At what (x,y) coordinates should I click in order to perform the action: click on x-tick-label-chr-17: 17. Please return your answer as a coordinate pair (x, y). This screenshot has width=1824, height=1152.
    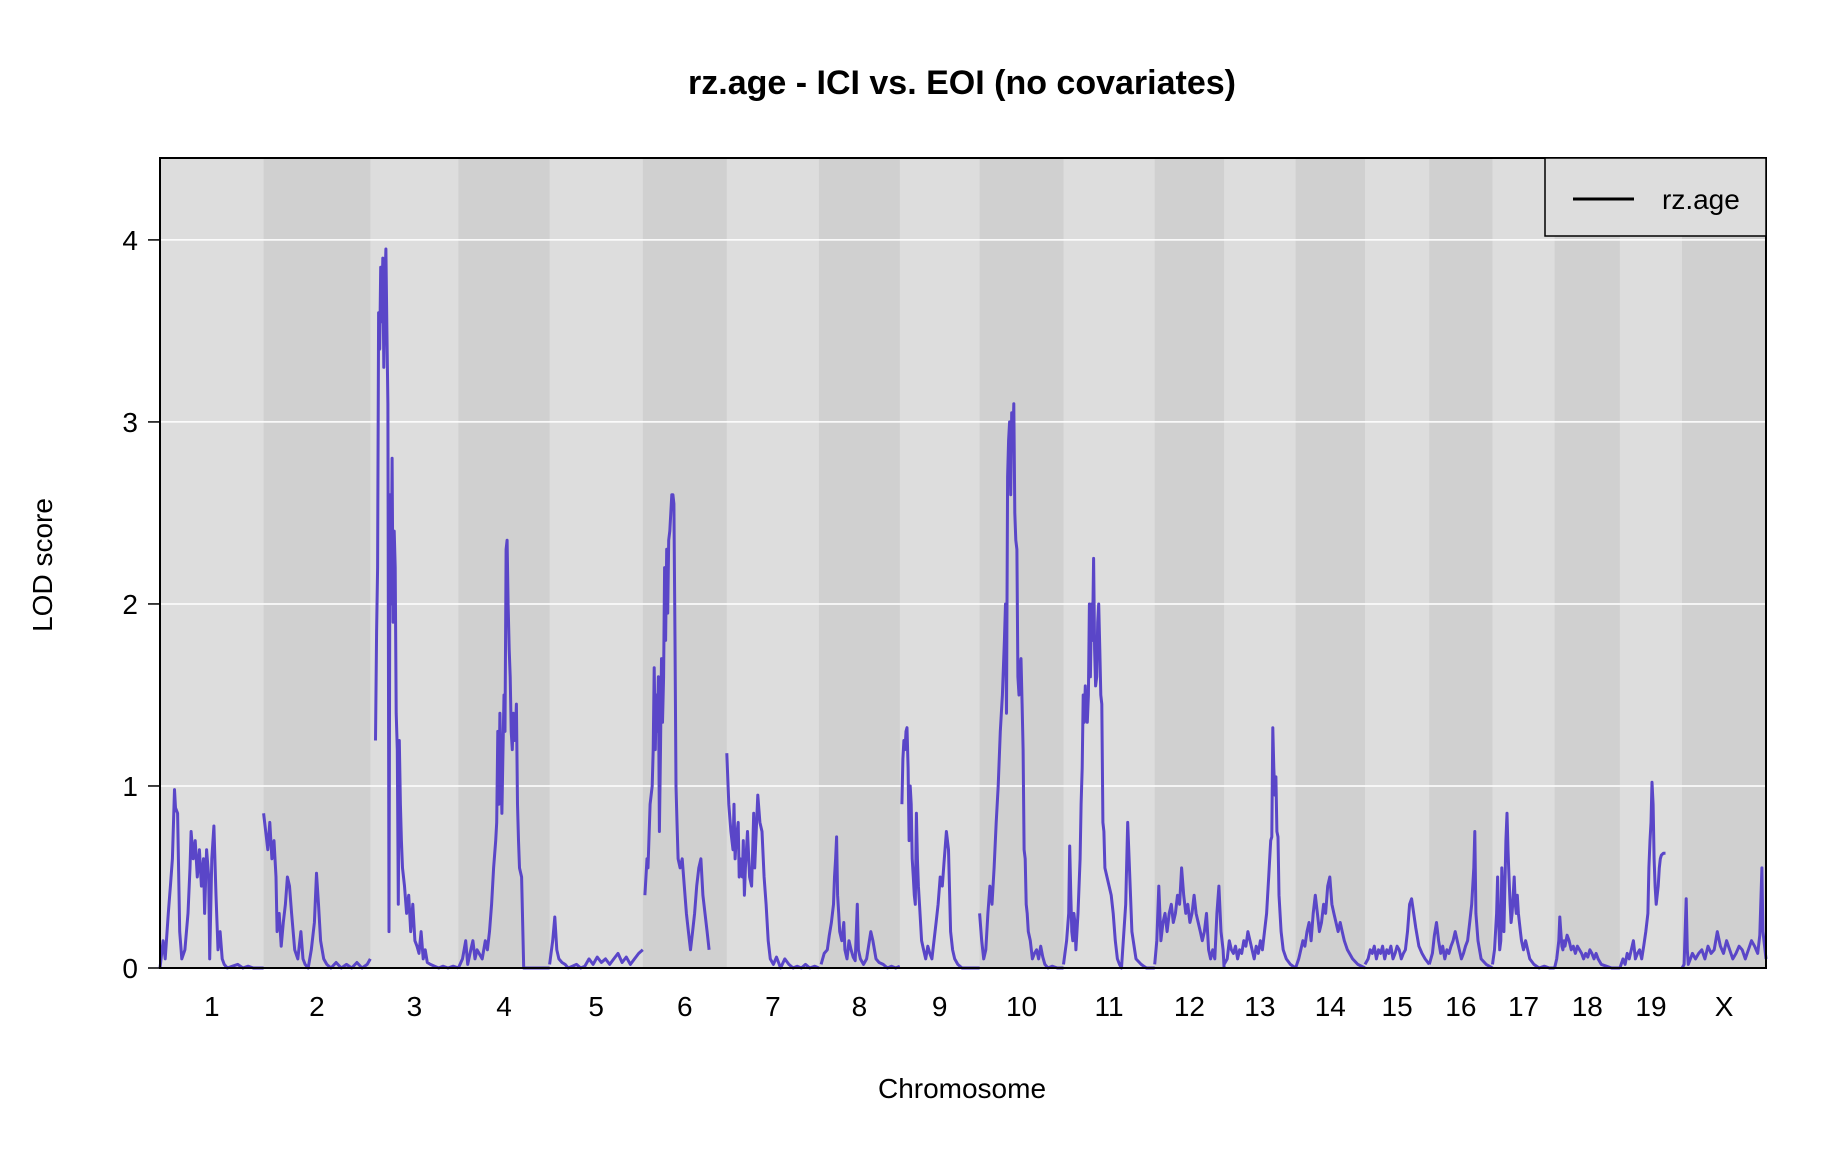
    Looking at the image, I should click on (1523, 1006).